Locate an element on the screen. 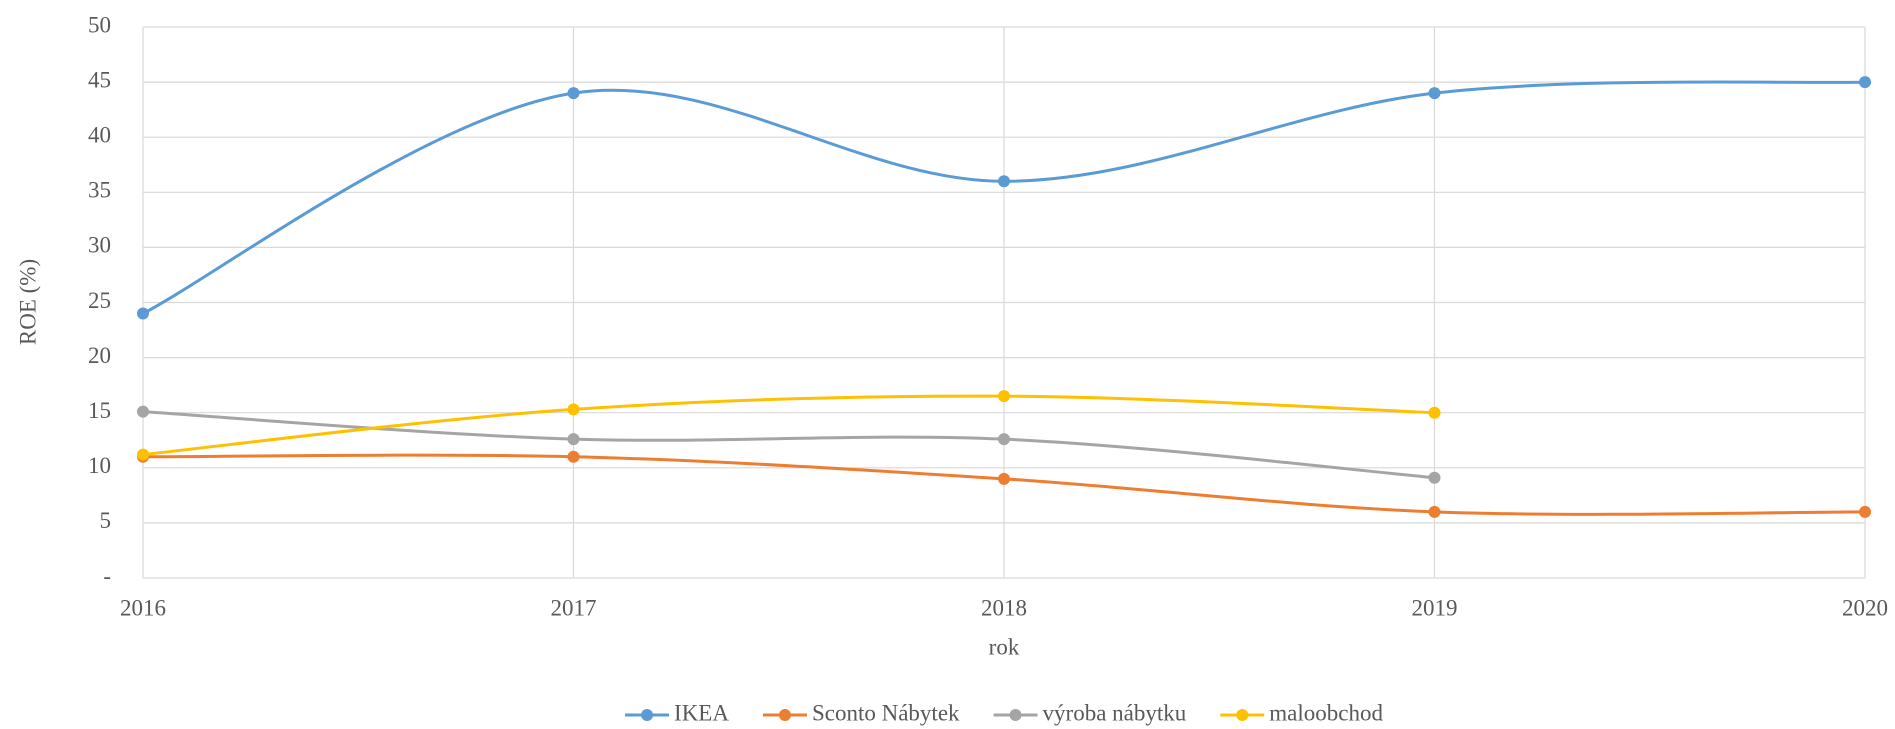  y-tick-label: 35 is located at coordinates (99, 190).